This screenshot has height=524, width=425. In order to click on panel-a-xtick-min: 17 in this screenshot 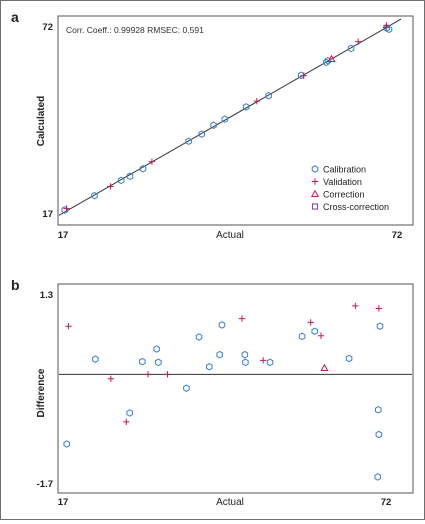, I will do `click(63, 235)`.